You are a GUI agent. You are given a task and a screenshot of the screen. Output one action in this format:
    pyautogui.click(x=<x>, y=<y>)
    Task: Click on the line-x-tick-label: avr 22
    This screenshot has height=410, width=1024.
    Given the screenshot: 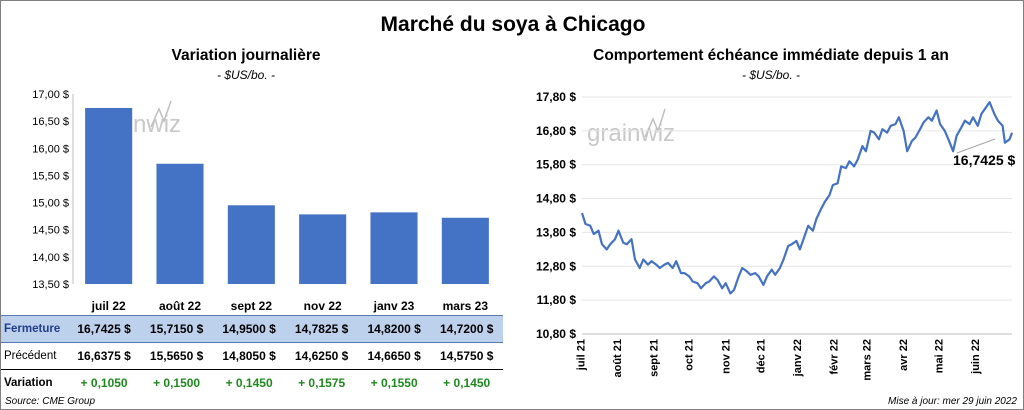 What is the action you would take?
    pyautogui.click(x=904, y=355)
    